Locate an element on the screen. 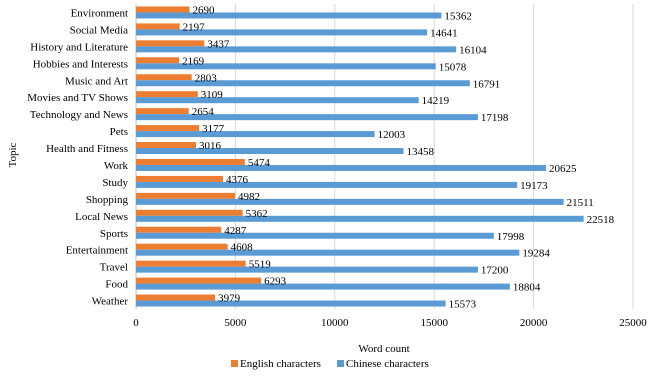 The width and height of the screenshot is (653, 385). legend-label: English characters is located at coordinates (280, 364).